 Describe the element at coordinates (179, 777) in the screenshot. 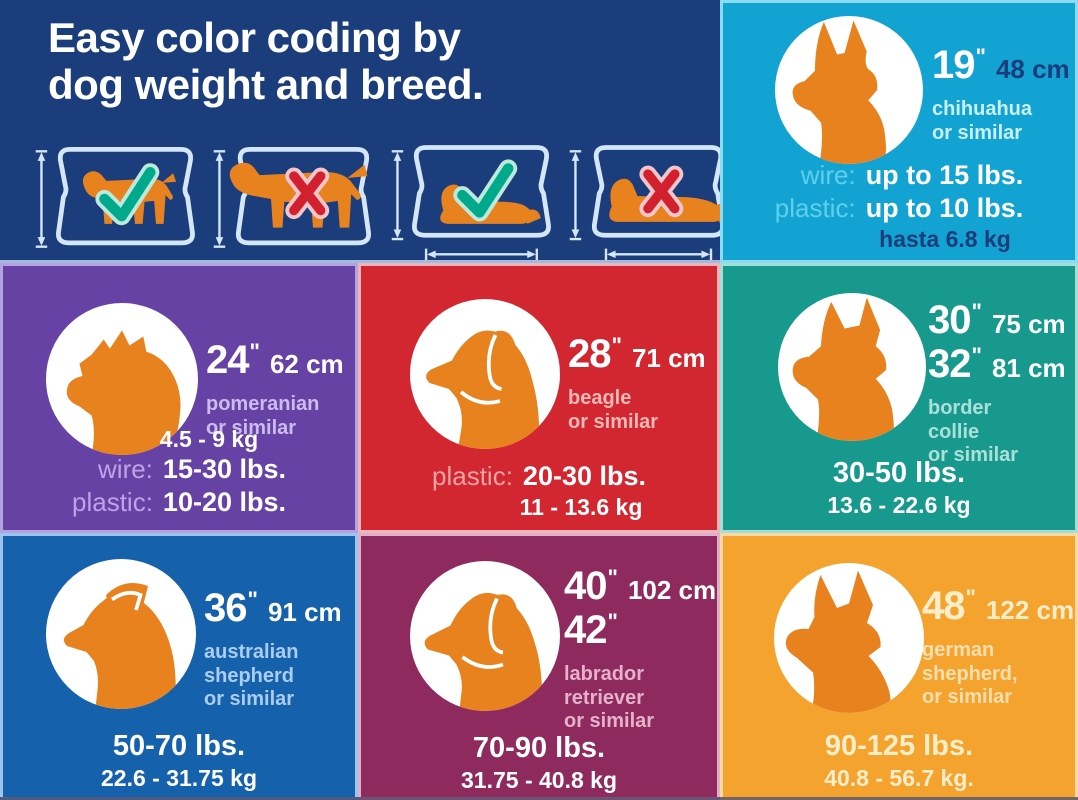

I see `weight-kg: 22.6 - 31.75 kg` at that location.